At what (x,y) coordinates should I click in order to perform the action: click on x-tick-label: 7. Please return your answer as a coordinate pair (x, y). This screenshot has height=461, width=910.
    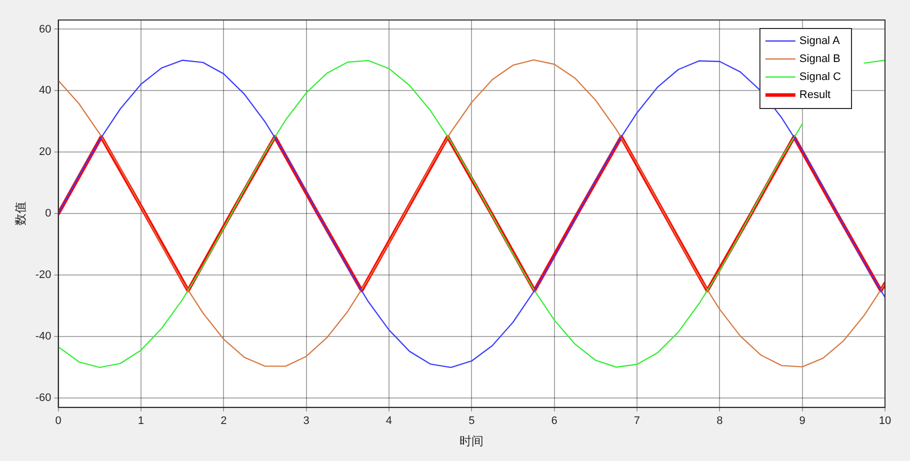
    Looking at the image, I should click on (637, 421).